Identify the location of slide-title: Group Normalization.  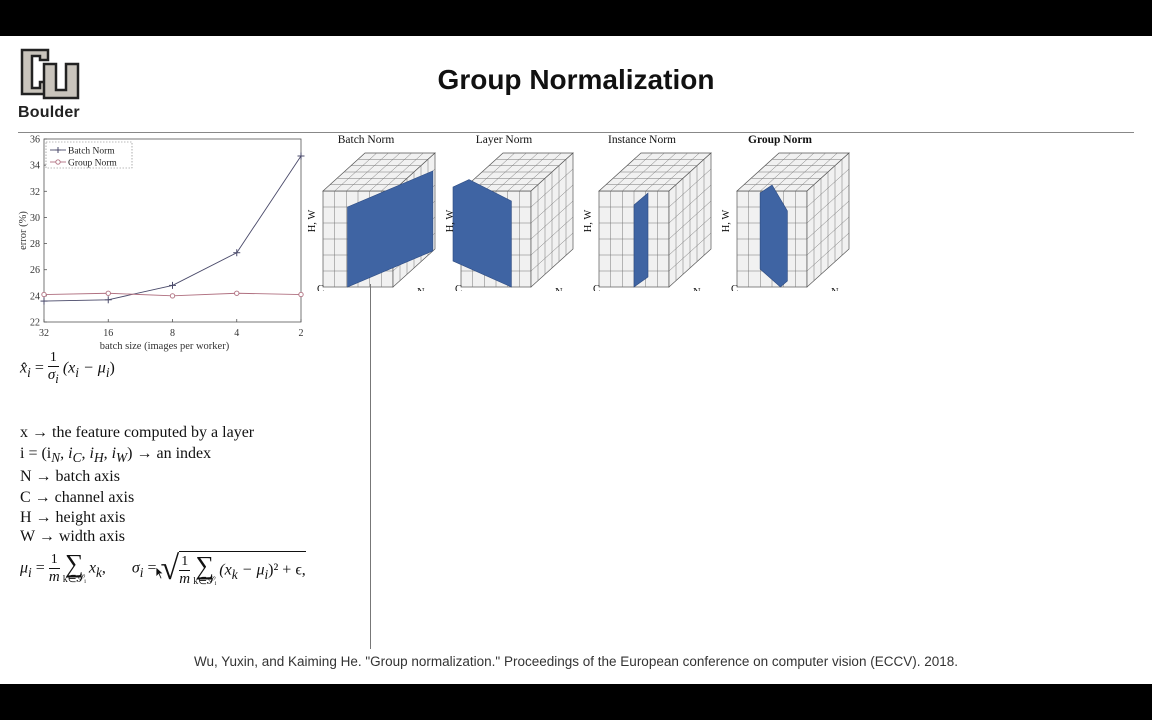
(576, 79).